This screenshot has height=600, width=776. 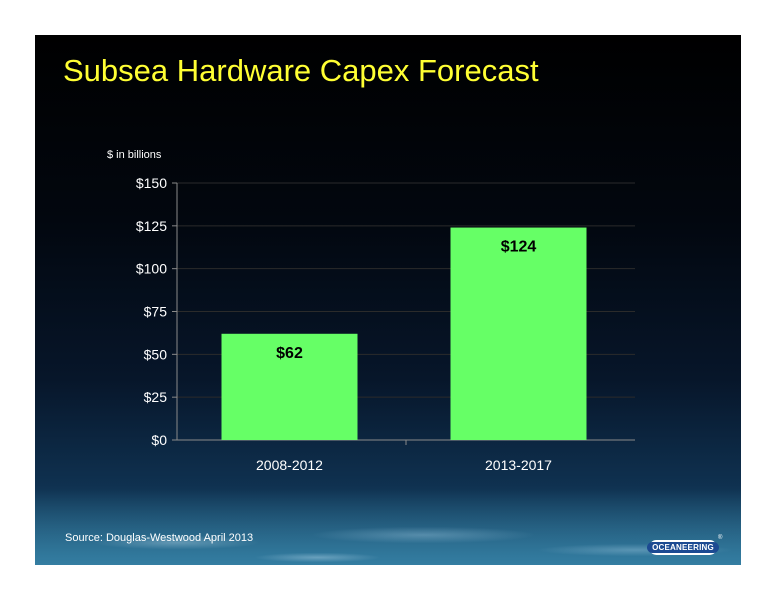 I want to click on y-tick-label: $75, so click(x=156, y=312).